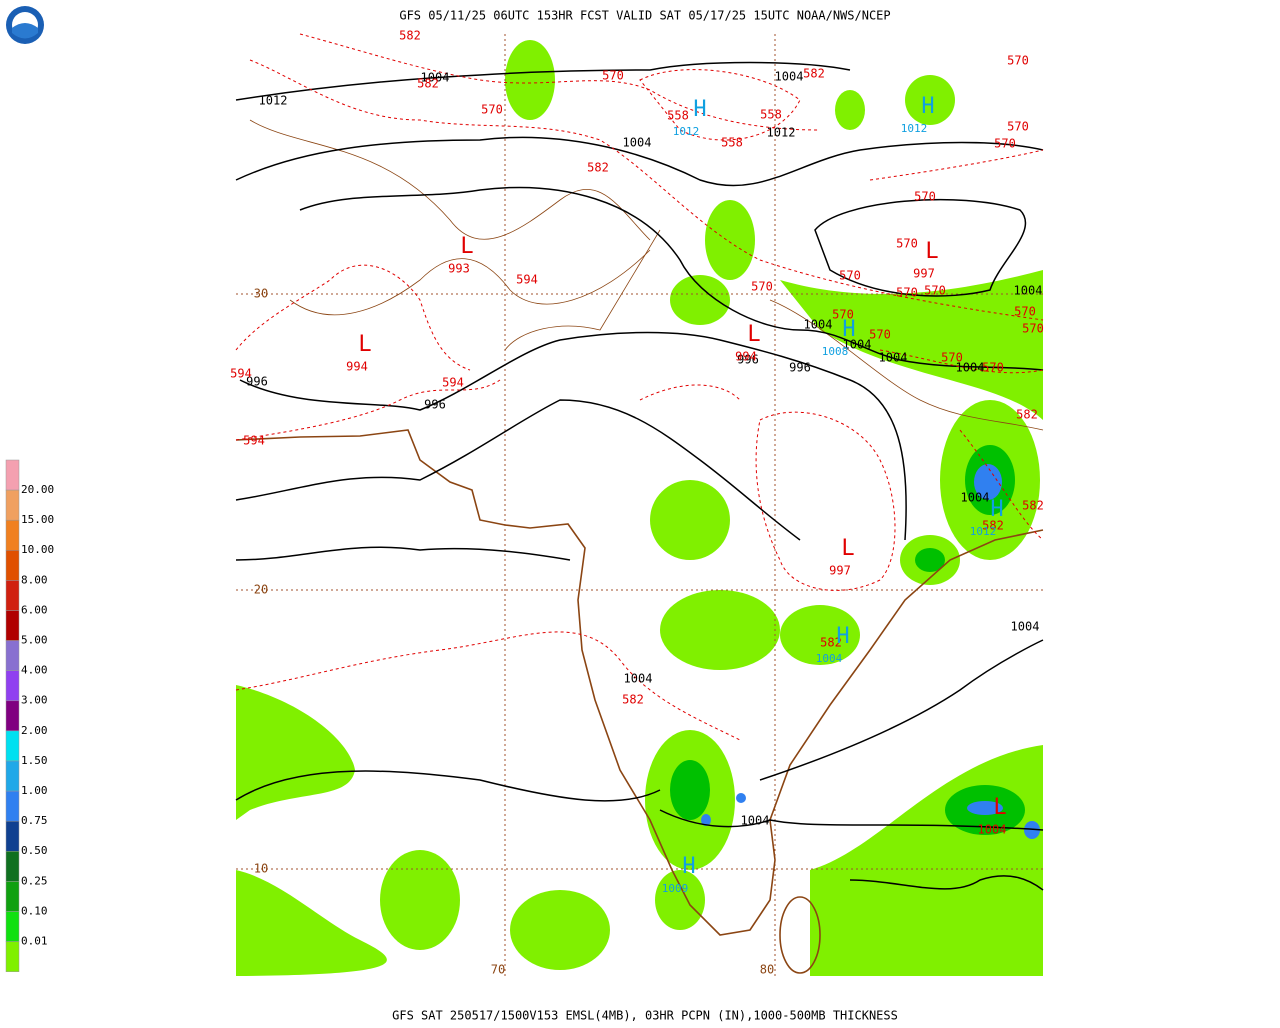  Describe the element at coordinates (261, 590) in the screenshot. I see `grid-label: 20` at that location.